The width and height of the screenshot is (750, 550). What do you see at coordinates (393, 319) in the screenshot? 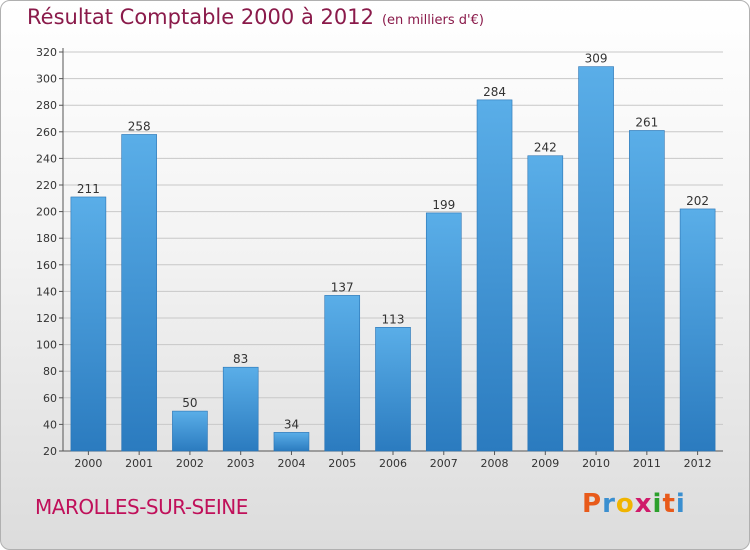
I see `data-label-2006: 113` at bounding box center [393, 319].